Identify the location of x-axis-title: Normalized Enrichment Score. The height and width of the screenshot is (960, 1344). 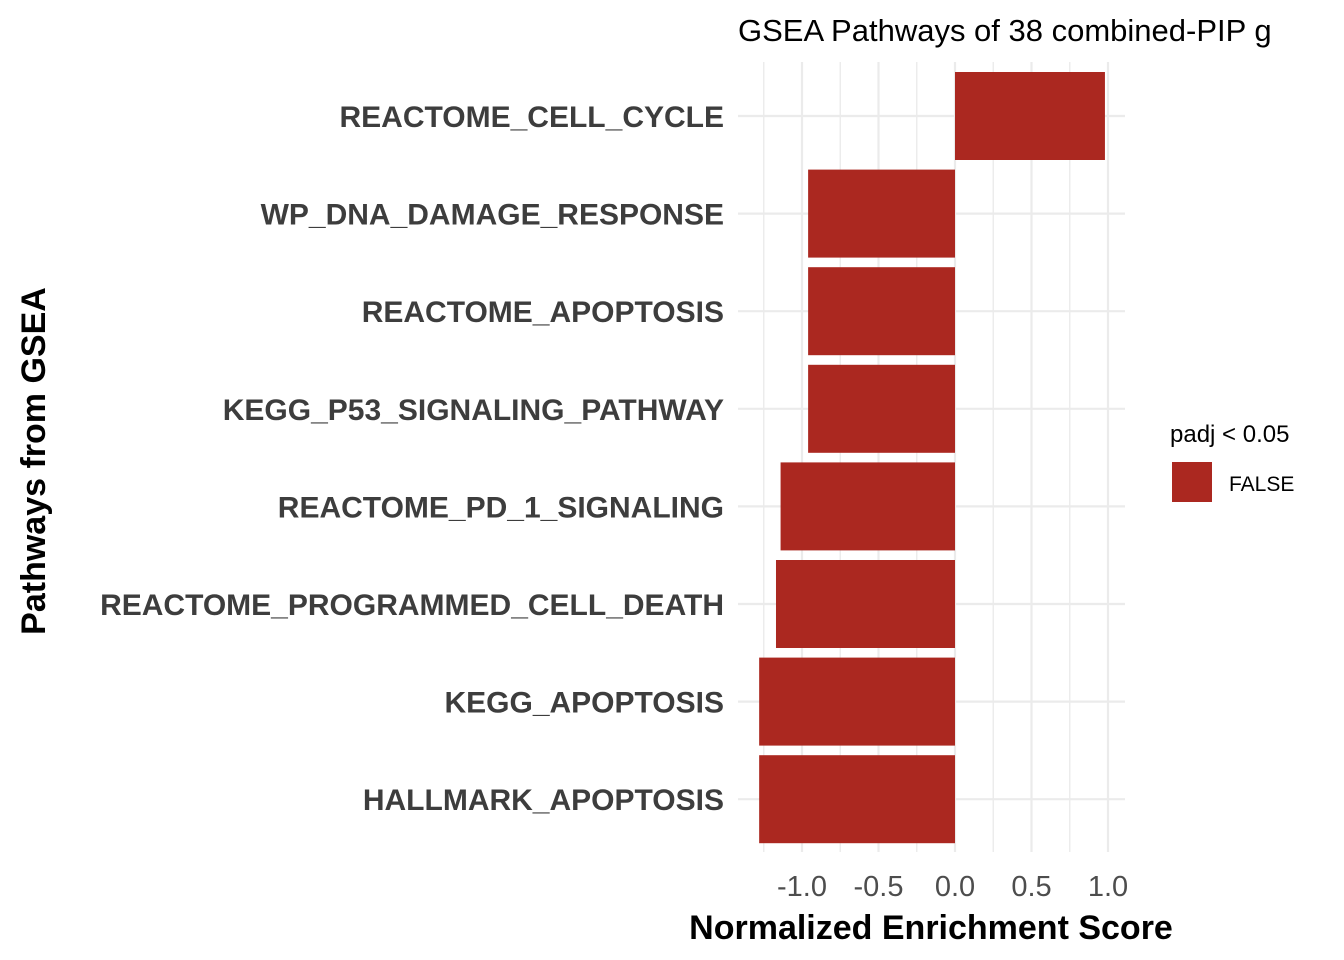
(931, 928).